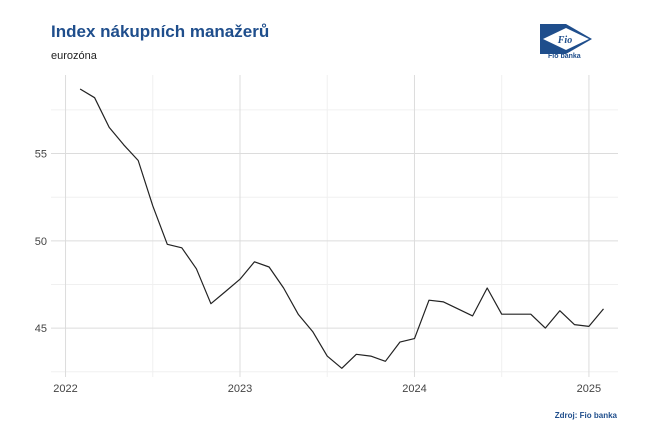 The height and width of the screenshot is (447, 645). Describe the element at coordinates (414, 389) in the screenshot. I see `x-tick-label: 2024` at that location.